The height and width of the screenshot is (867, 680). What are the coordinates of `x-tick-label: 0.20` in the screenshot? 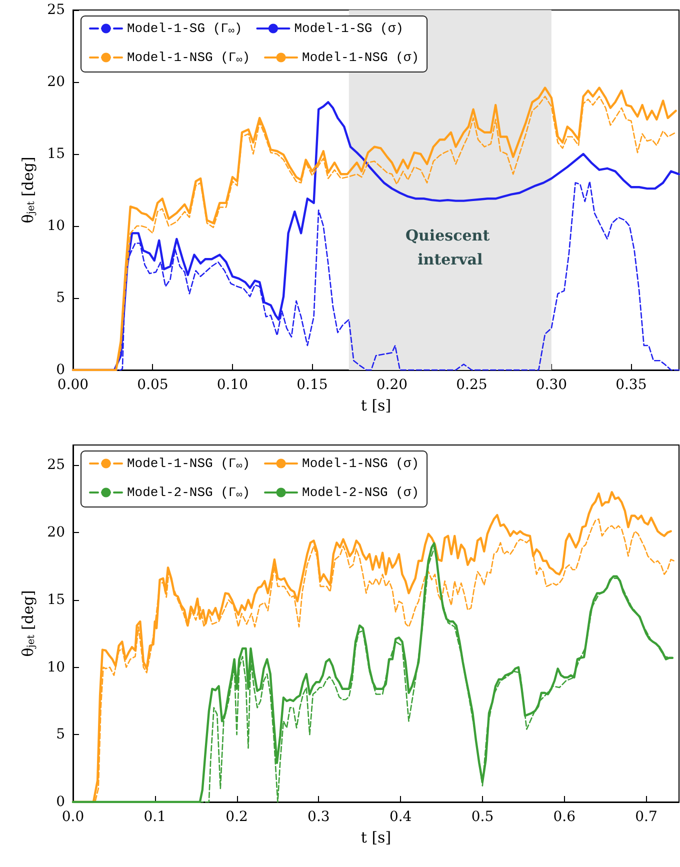 It's located at (392, 385).